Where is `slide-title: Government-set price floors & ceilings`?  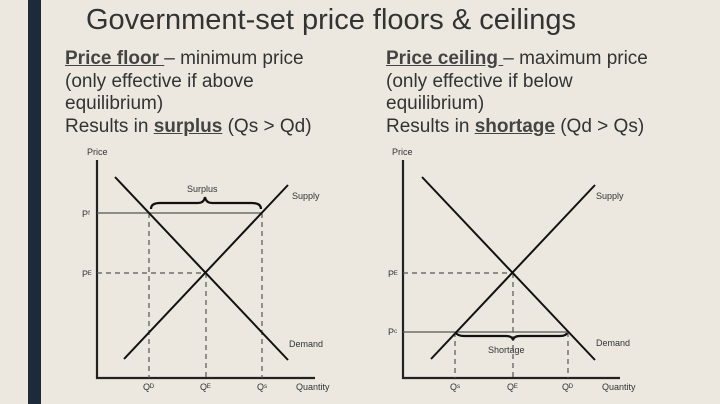 slide-title: Government-set price floors & ceilings is located at coordinates (331, 20).